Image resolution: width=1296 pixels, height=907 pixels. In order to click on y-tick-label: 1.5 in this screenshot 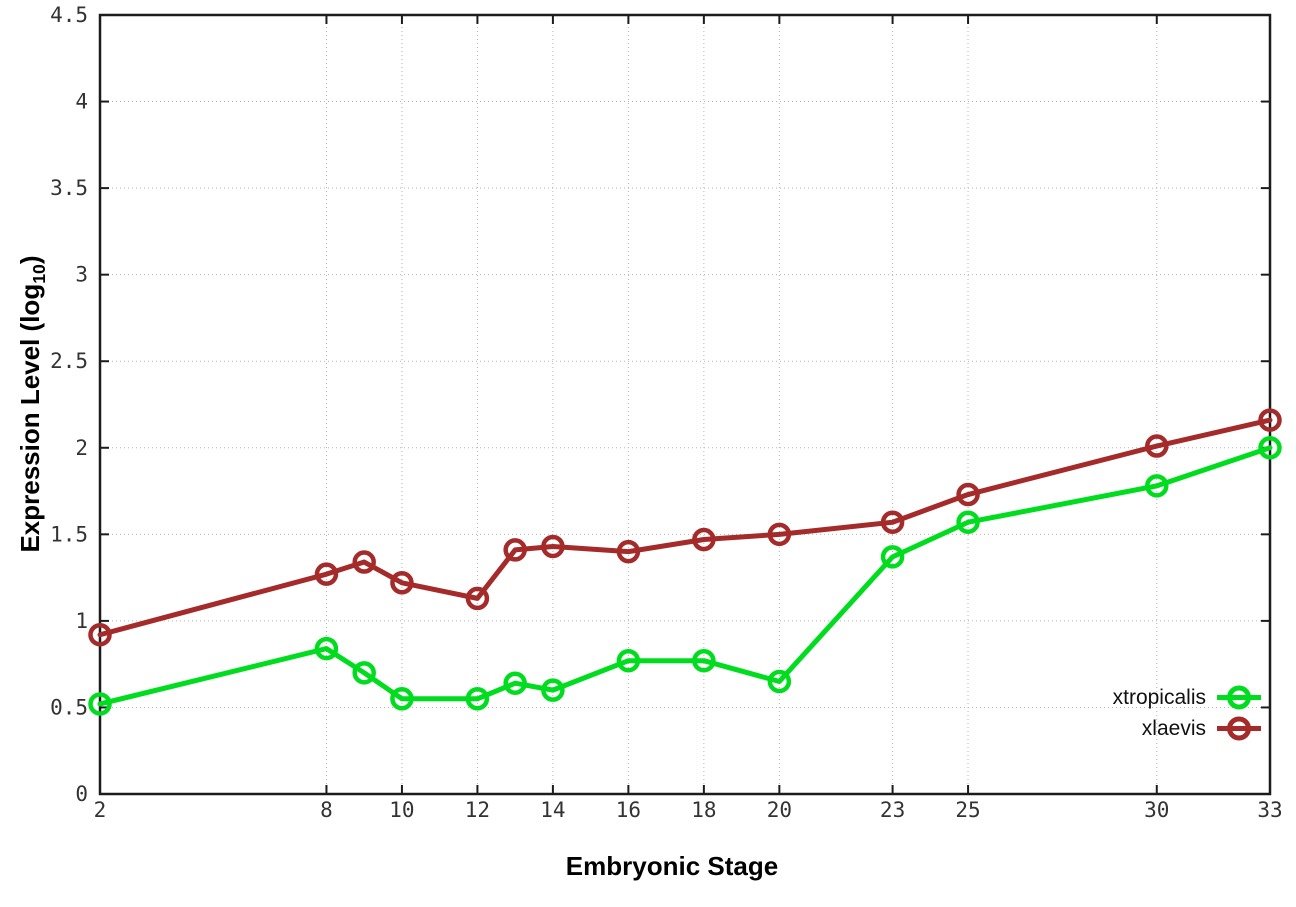, I will do `click(69, 534)`.